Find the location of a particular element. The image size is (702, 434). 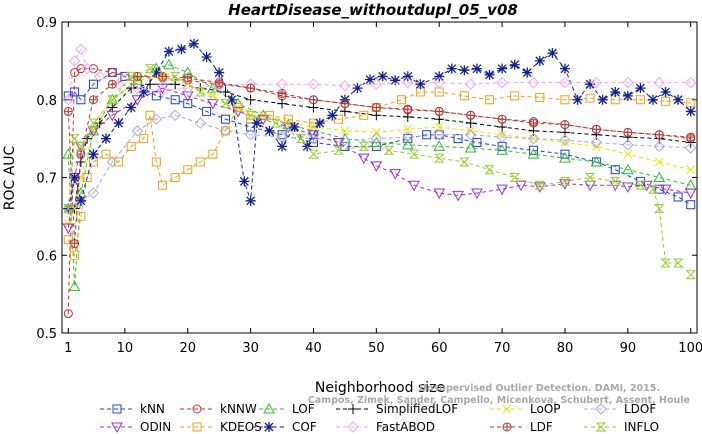

legend-marker-knnw is located at coordinates (197, 409).